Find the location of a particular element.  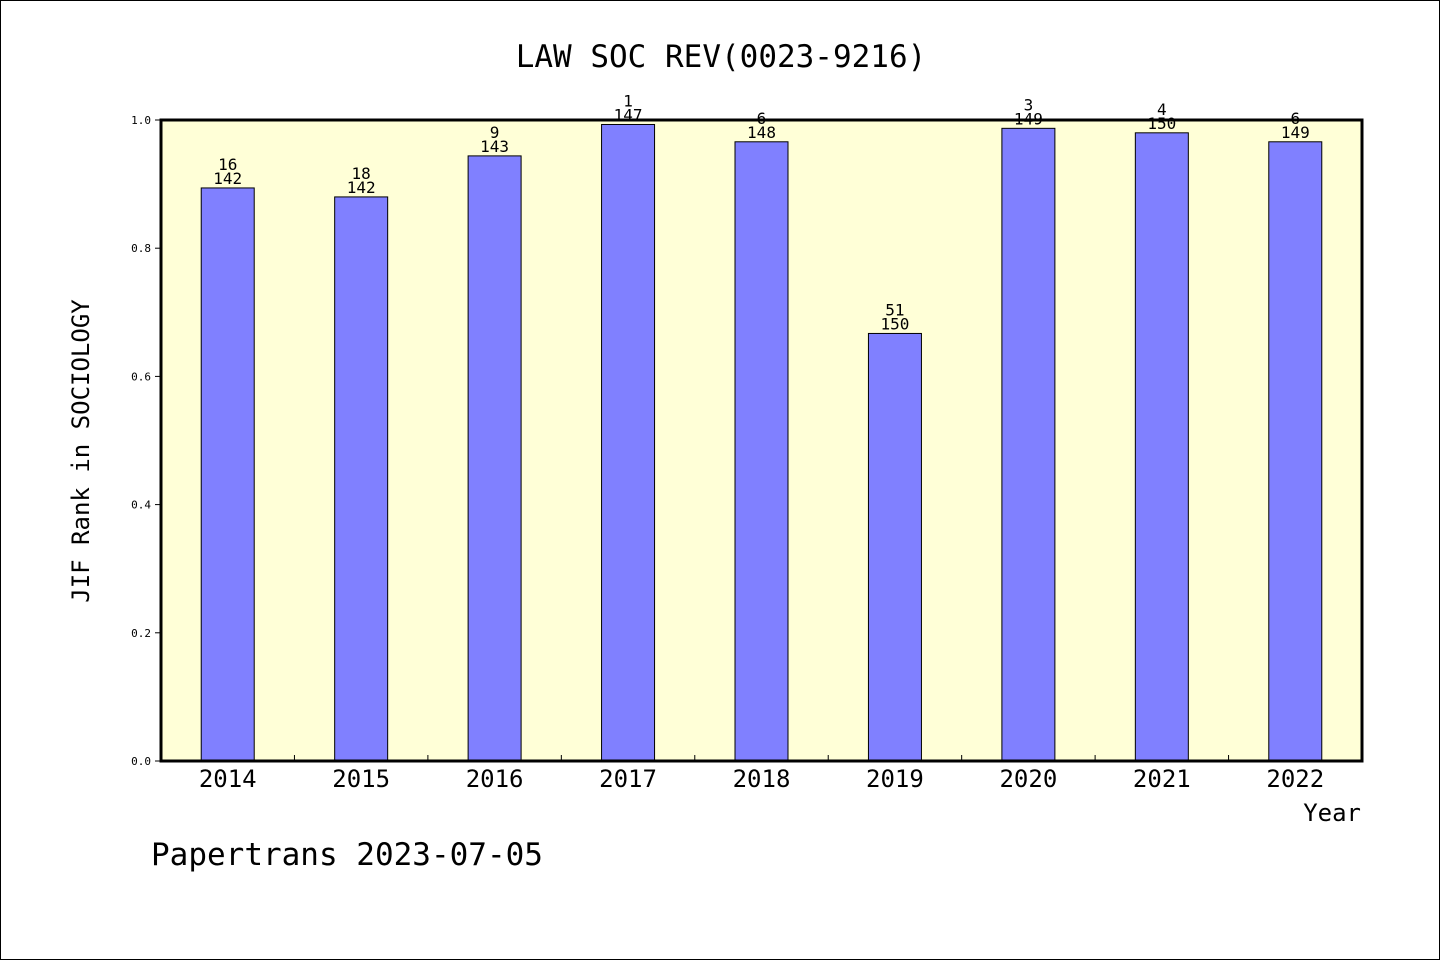

bar-label-rank-2018: 6 is located at coordinates (762, 118).